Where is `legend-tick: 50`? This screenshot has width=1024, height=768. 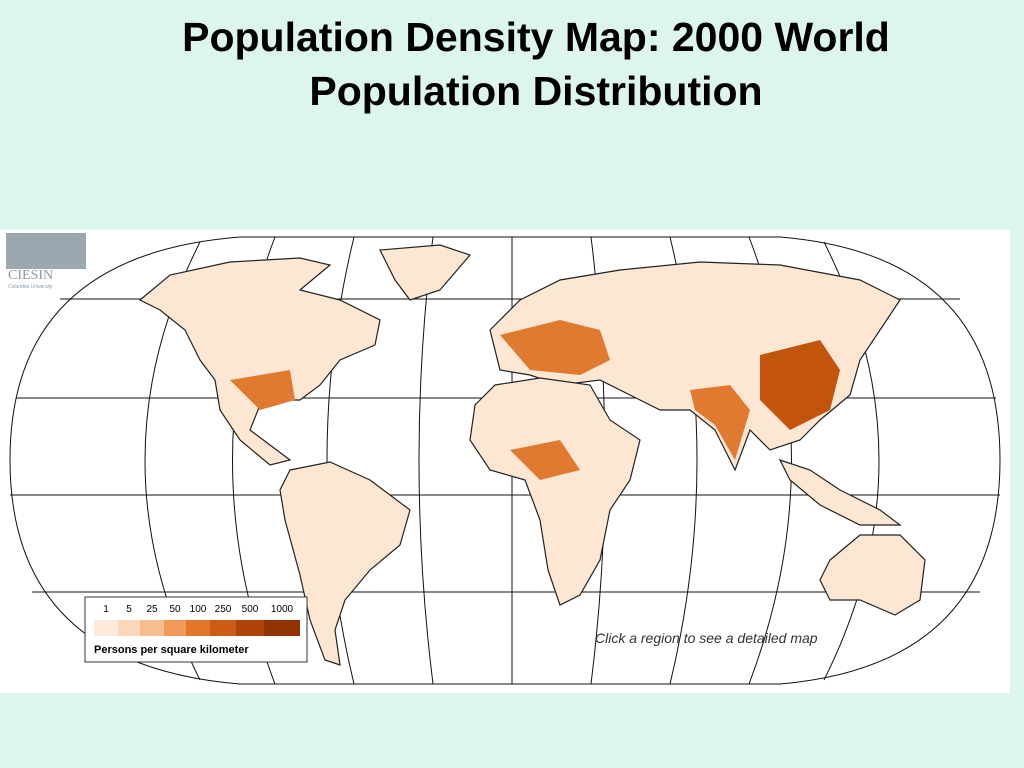
legend-tick: 50 is located at coordinates (175, 609).